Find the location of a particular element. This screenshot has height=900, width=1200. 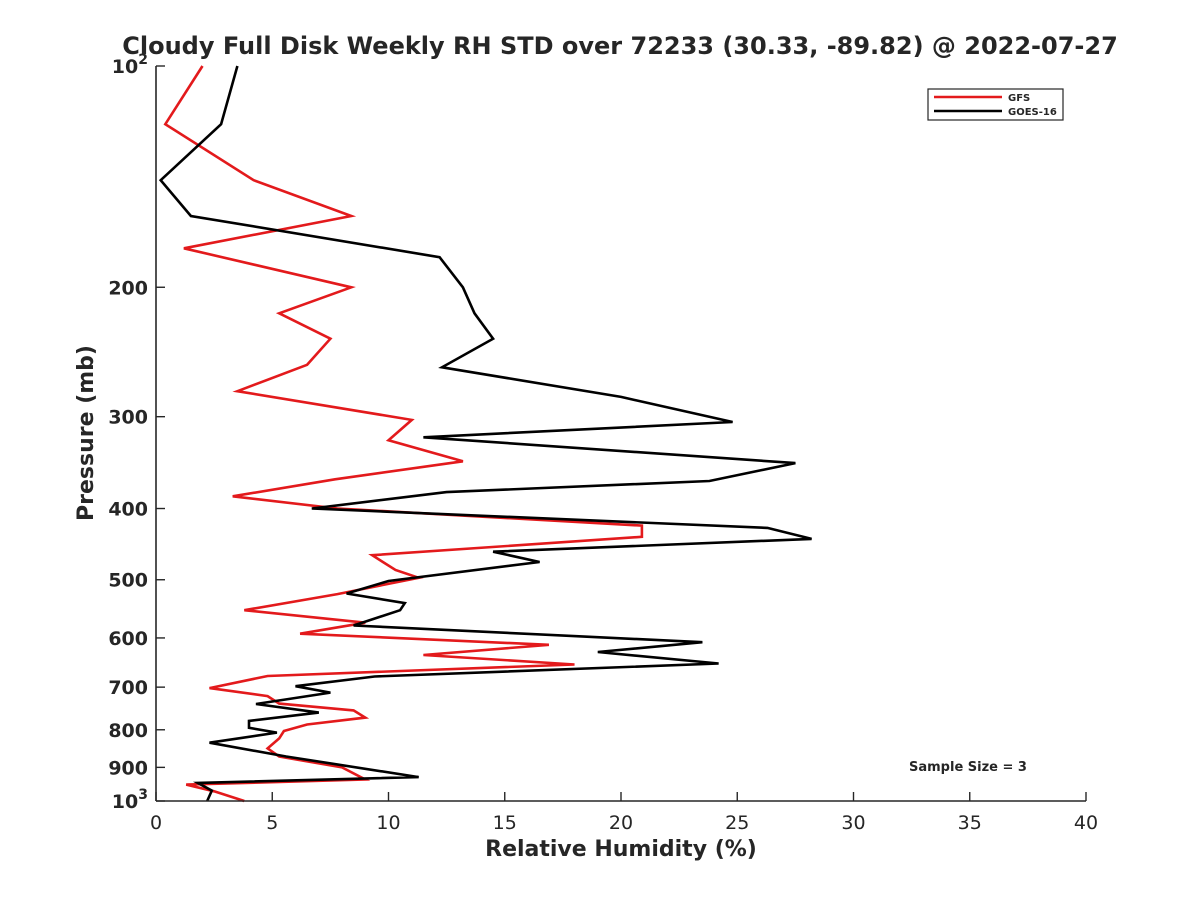

y-tick-label: 500 is located at coordinates (128, 581).